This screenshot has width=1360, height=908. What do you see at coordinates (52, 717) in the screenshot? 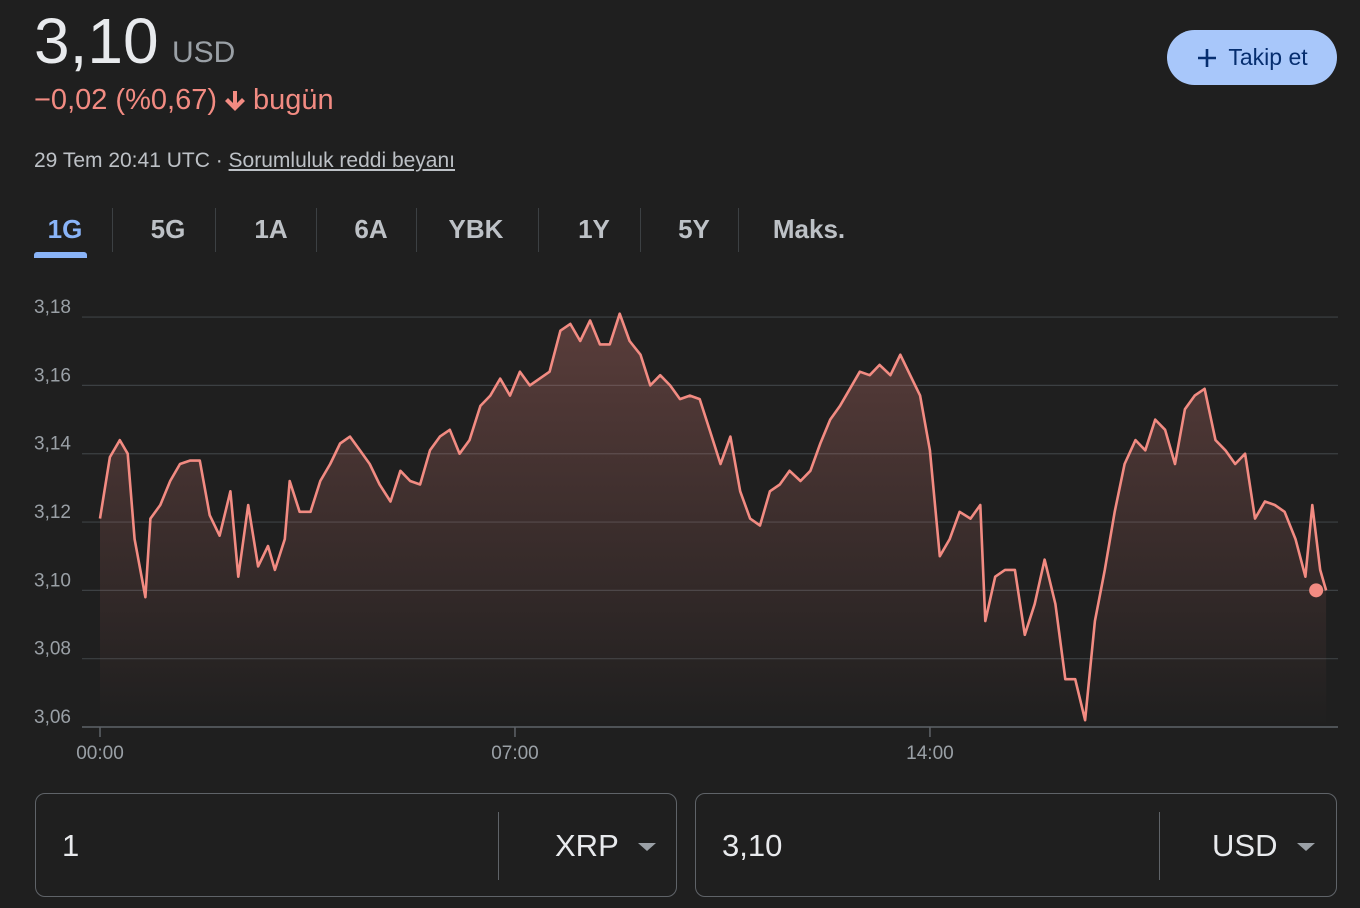
I see `y-tick-label: 3,06` at bounding box center [52, 717].